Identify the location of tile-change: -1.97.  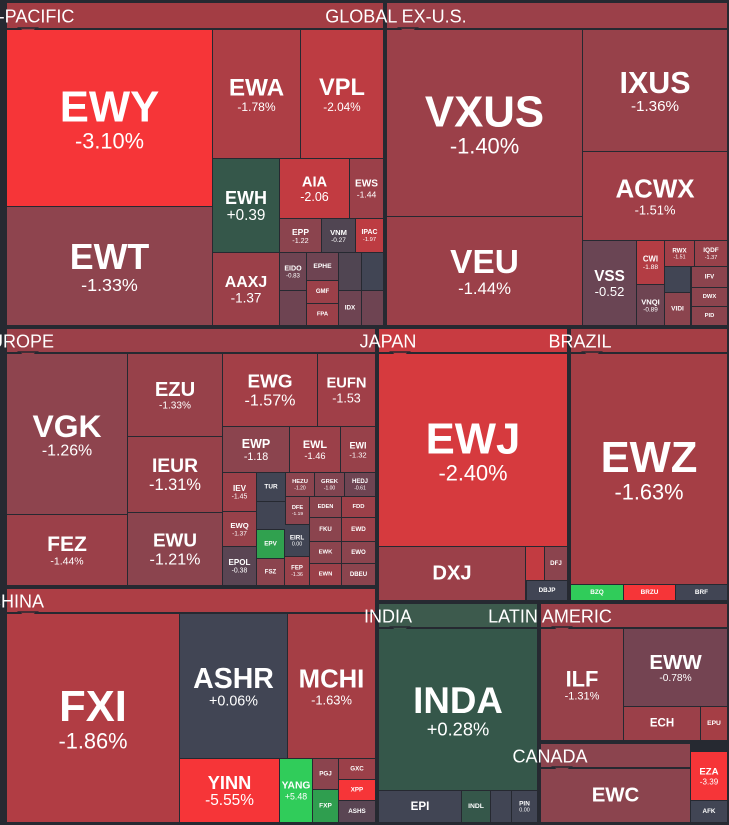
(369, 240).